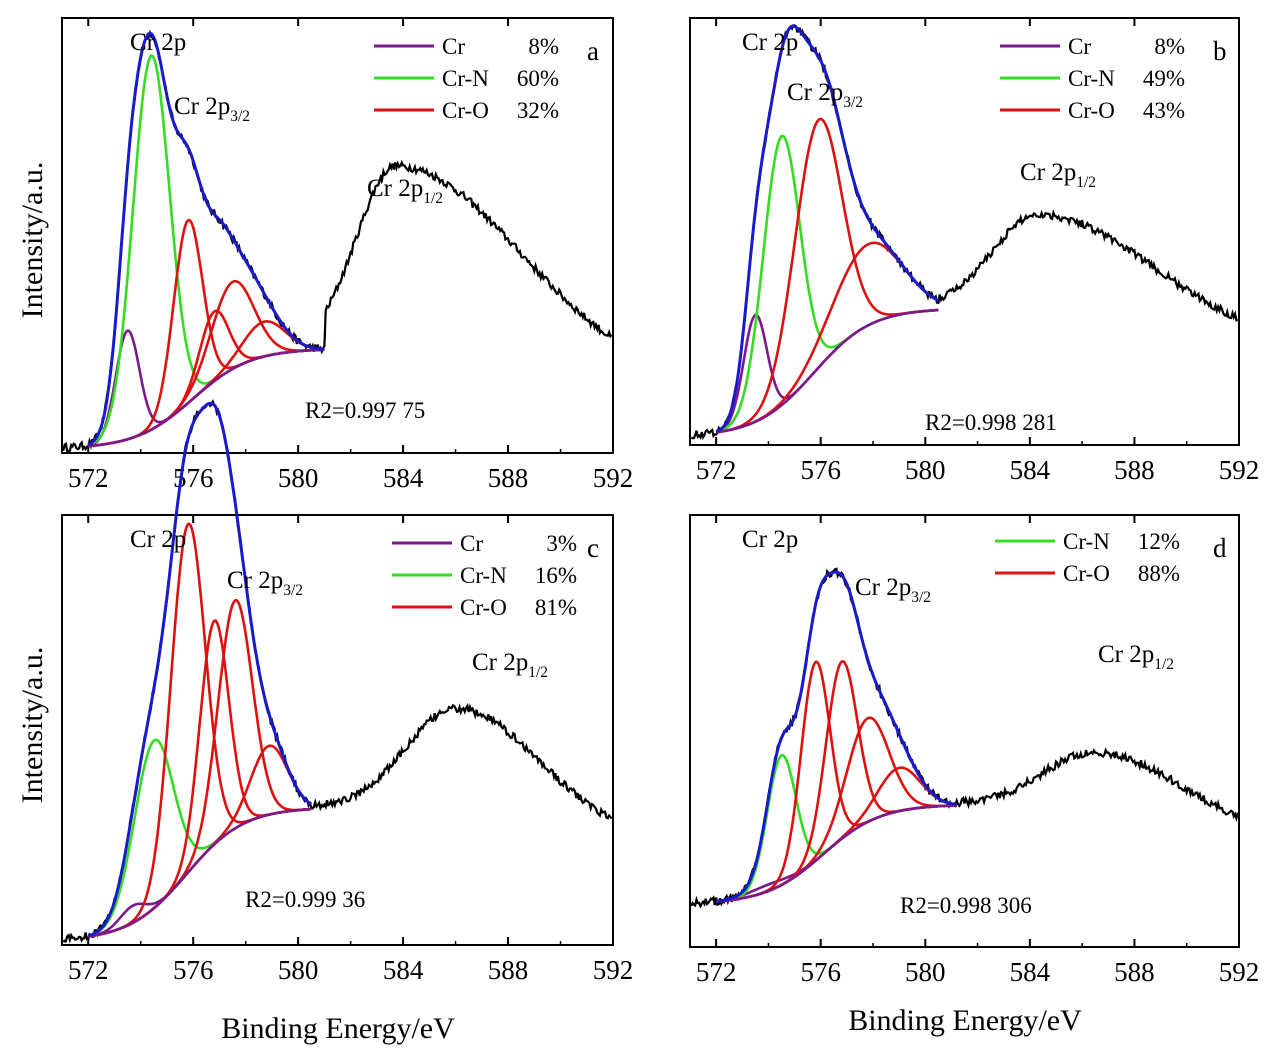 Image resolution: width=1269 pixels, height=1057 pixels. What do you see at coordinates (365, 410) in the screenshot?
I see `r-squared-label: R2=0.997 75` at bounding box center [365, 410].